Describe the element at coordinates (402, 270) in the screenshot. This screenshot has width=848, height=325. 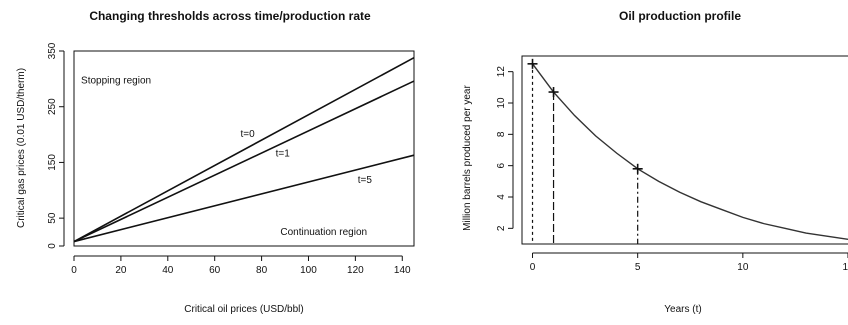
I see `chart1-x-tick-label: 140` at that location.